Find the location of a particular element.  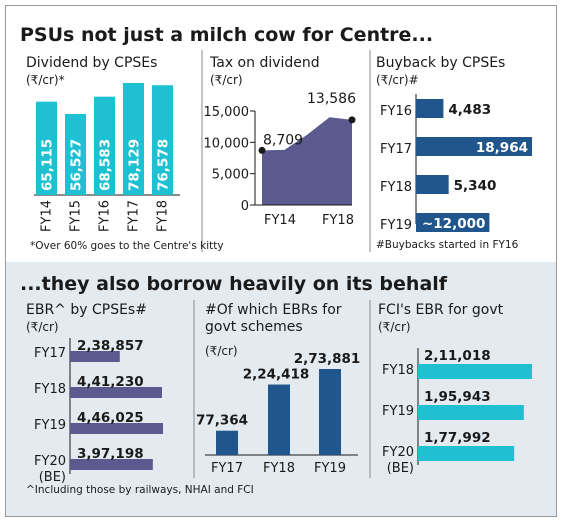

fci-category-label: FY20 is located at coordinates (398, 452).